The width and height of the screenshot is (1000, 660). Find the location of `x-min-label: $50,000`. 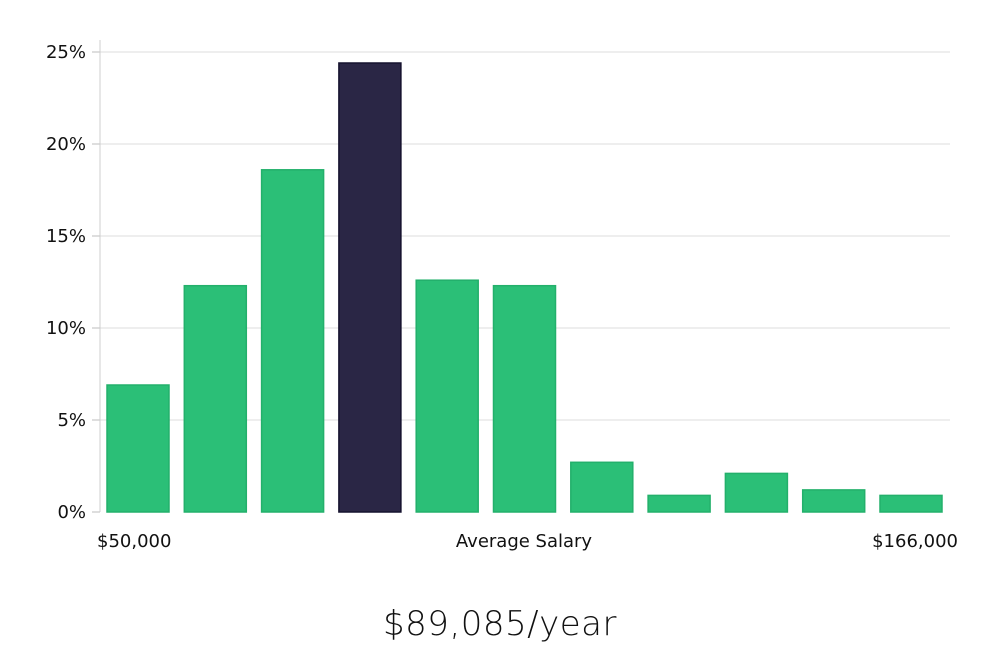

x-min-label: $50,000 is located at coordinates (134, 541).